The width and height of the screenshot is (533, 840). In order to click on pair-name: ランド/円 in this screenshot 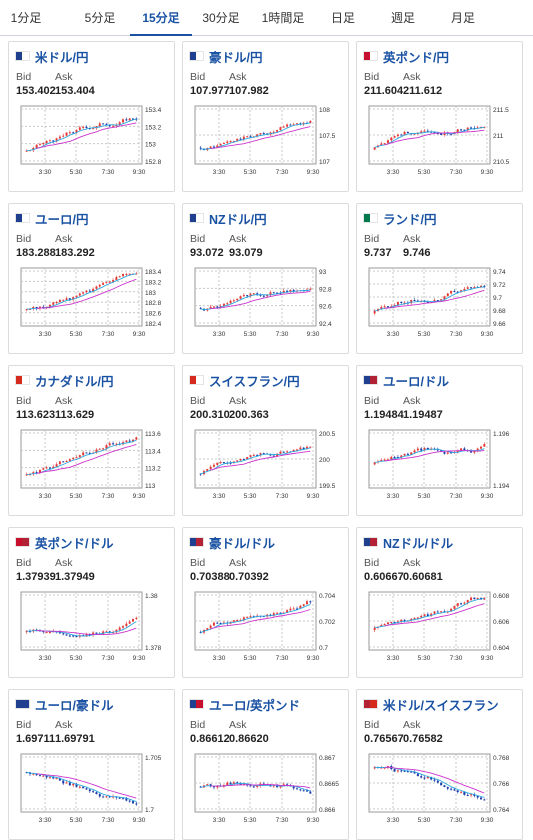, I will do `click(410, 219)`.